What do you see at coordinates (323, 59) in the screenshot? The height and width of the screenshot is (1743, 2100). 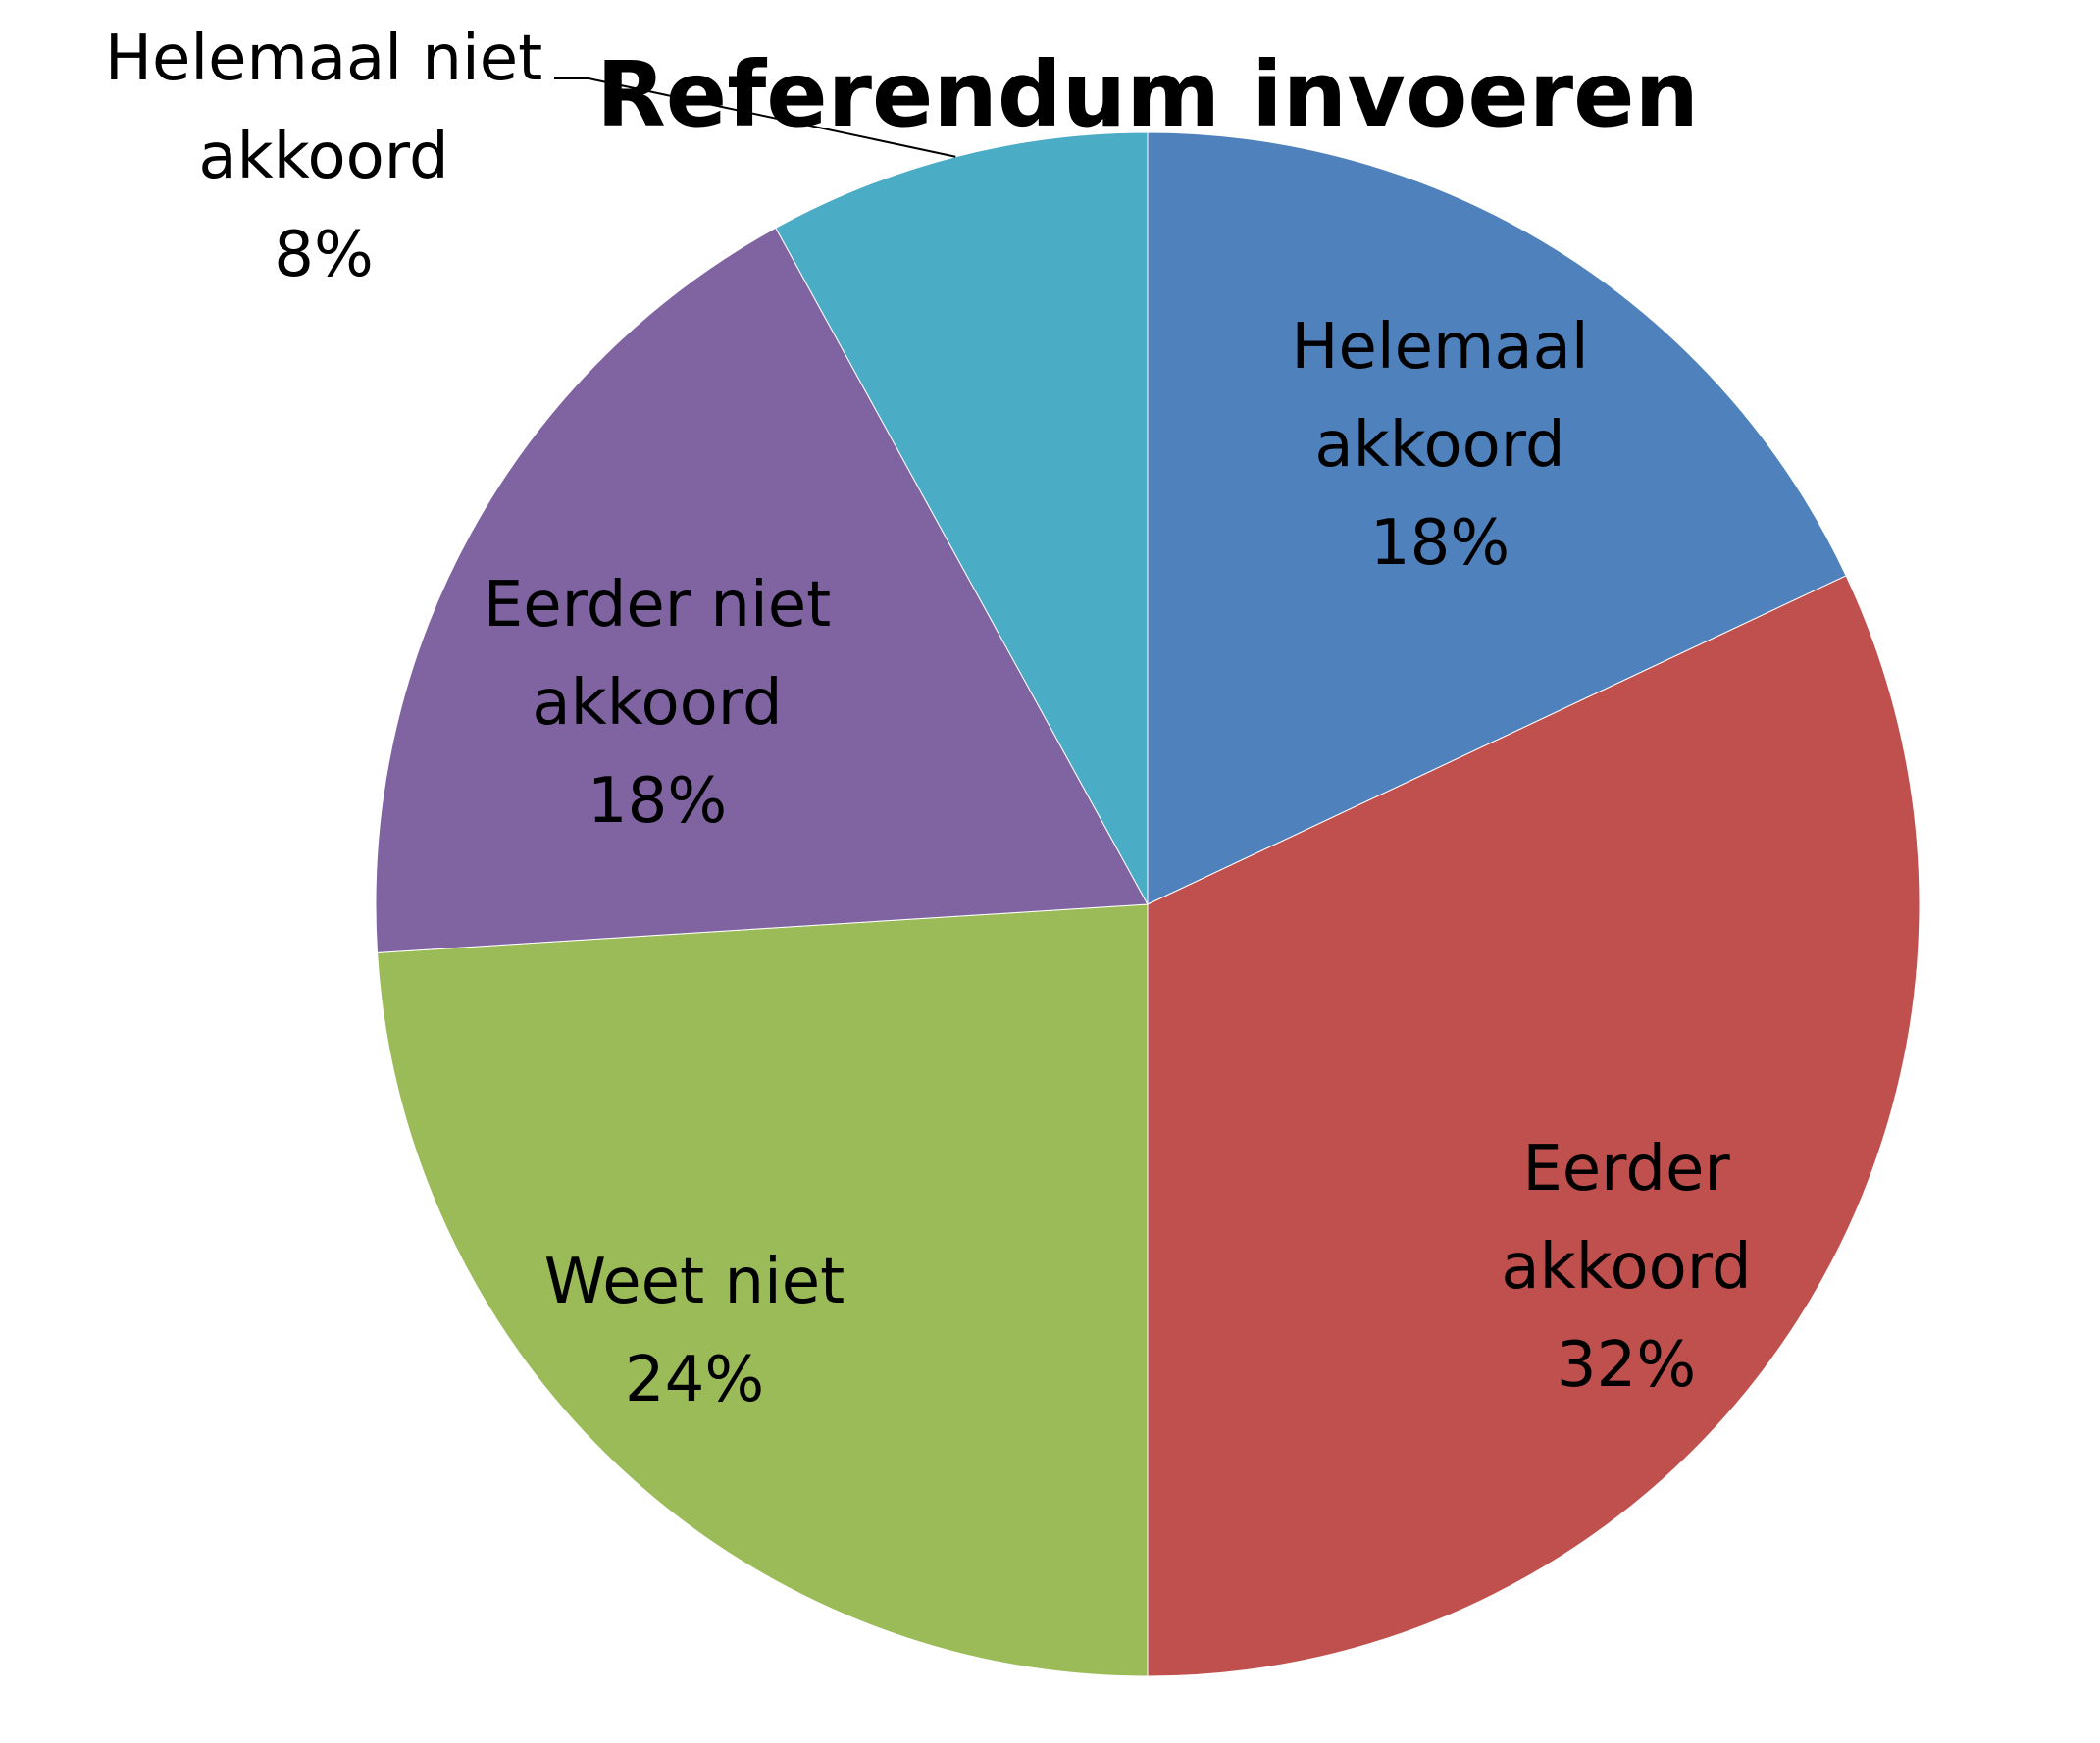 I see `slice-category-label: Helemaal niet` at bounding box center [323, 59].